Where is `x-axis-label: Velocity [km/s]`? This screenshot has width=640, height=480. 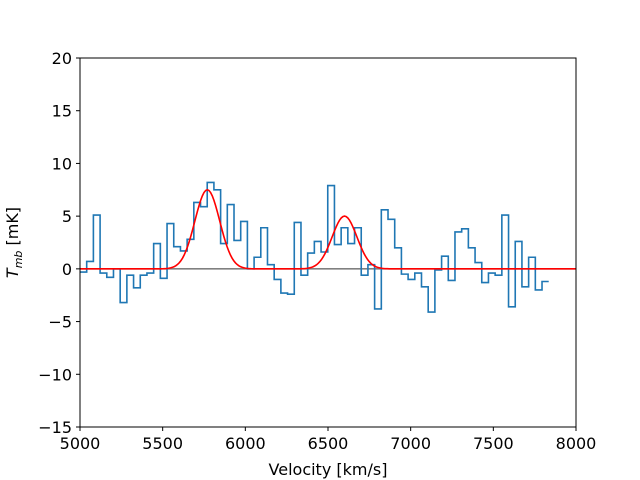
x-axis-label: Velocity [km/s] is located at coordinates (328, 469).